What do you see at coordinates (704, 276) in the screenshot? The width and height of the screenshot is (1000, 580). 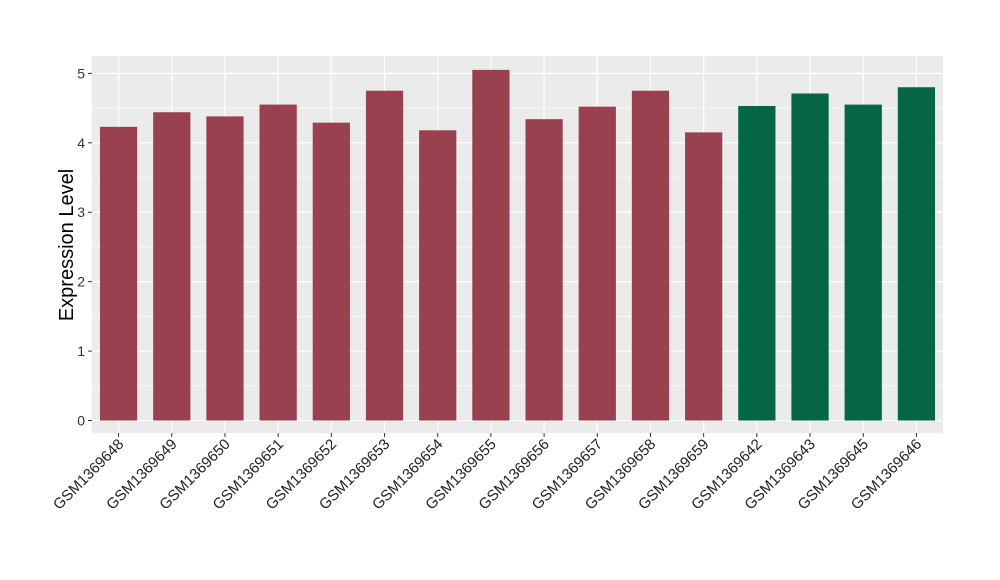 I see `bar-GSM1369659` at bounding box center [704, 276].